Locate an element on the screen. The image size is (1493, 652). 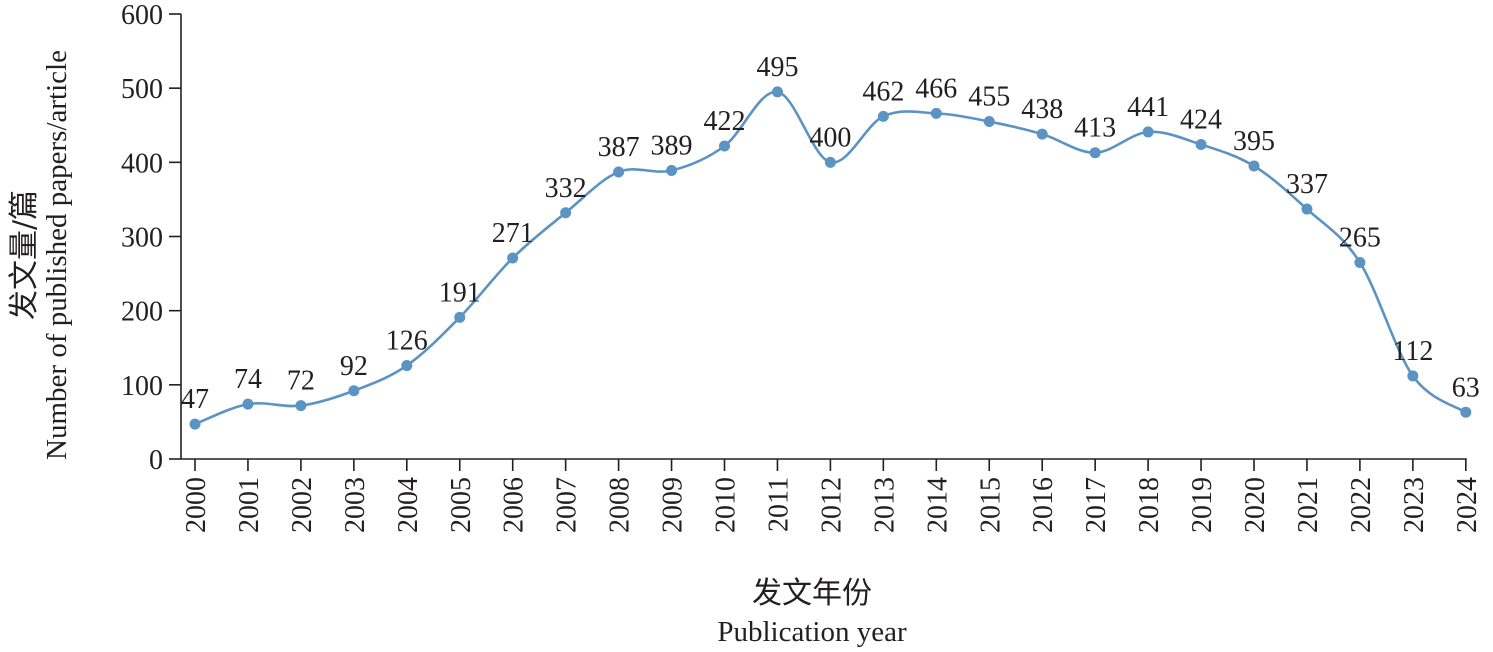
data-label: 112 is located at coordinates (1412, 351).